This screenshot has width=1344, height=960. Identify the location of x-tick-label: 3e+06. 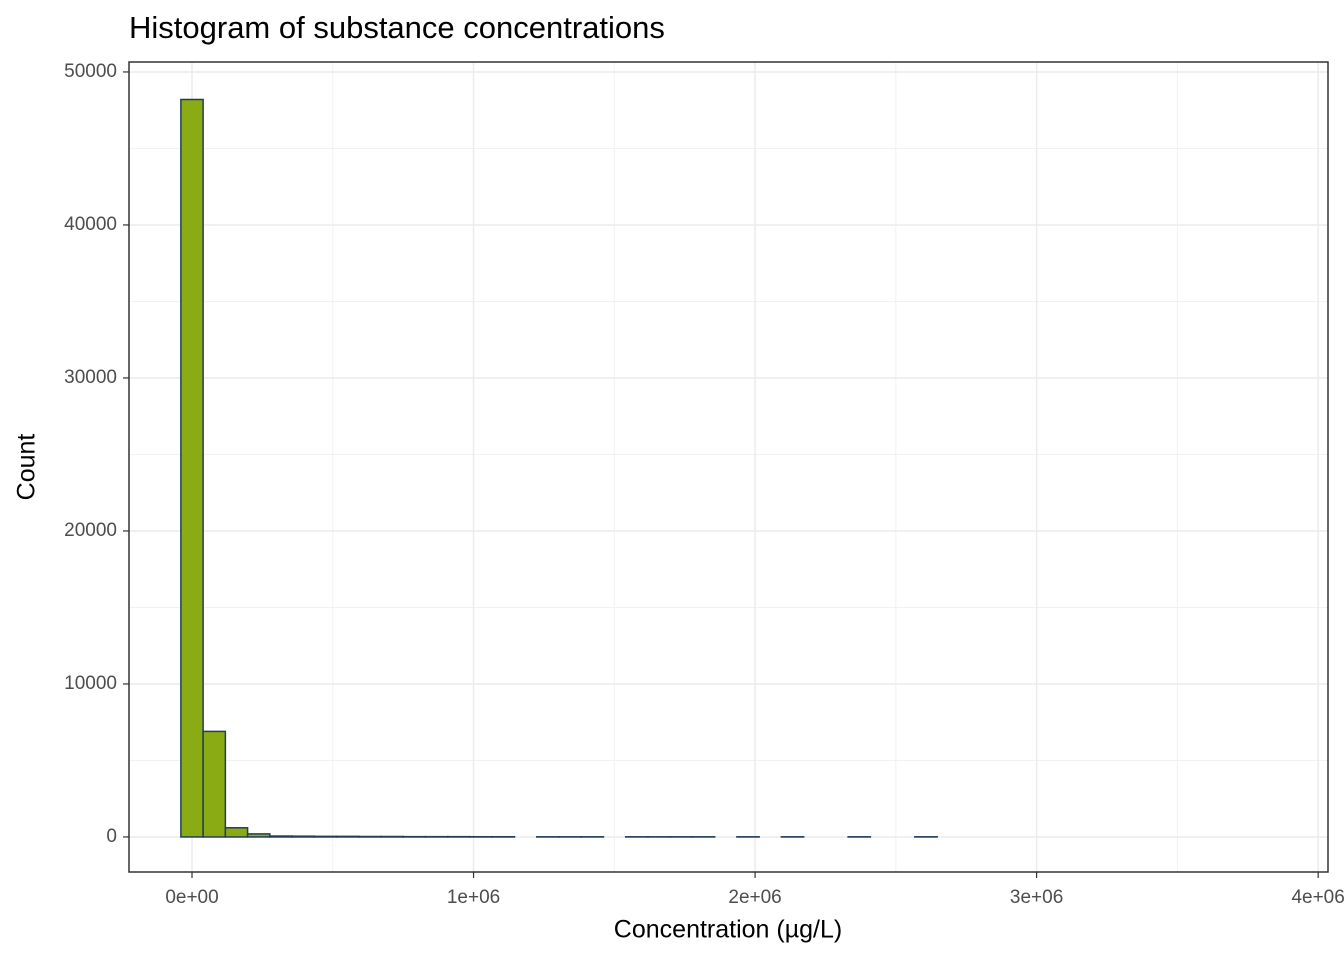
(1036, 897).